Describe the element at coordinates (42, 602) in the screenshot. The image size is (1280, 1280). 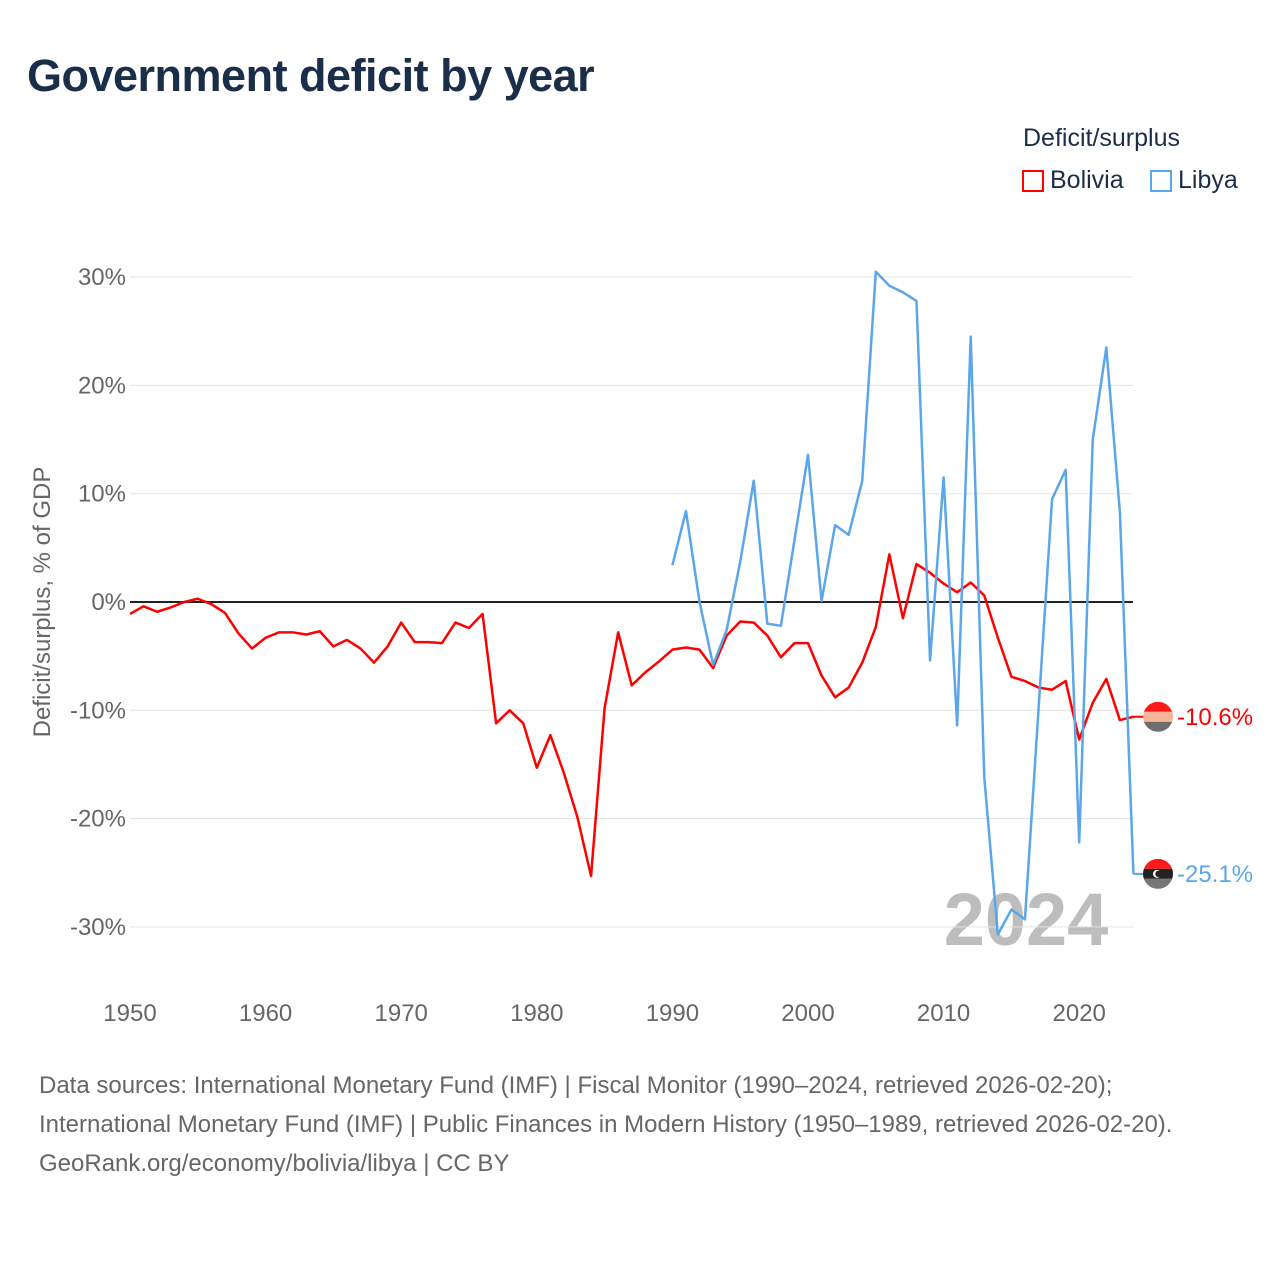
I see `y-axis-label: Deficit/surplus, % of GDP` at that location.